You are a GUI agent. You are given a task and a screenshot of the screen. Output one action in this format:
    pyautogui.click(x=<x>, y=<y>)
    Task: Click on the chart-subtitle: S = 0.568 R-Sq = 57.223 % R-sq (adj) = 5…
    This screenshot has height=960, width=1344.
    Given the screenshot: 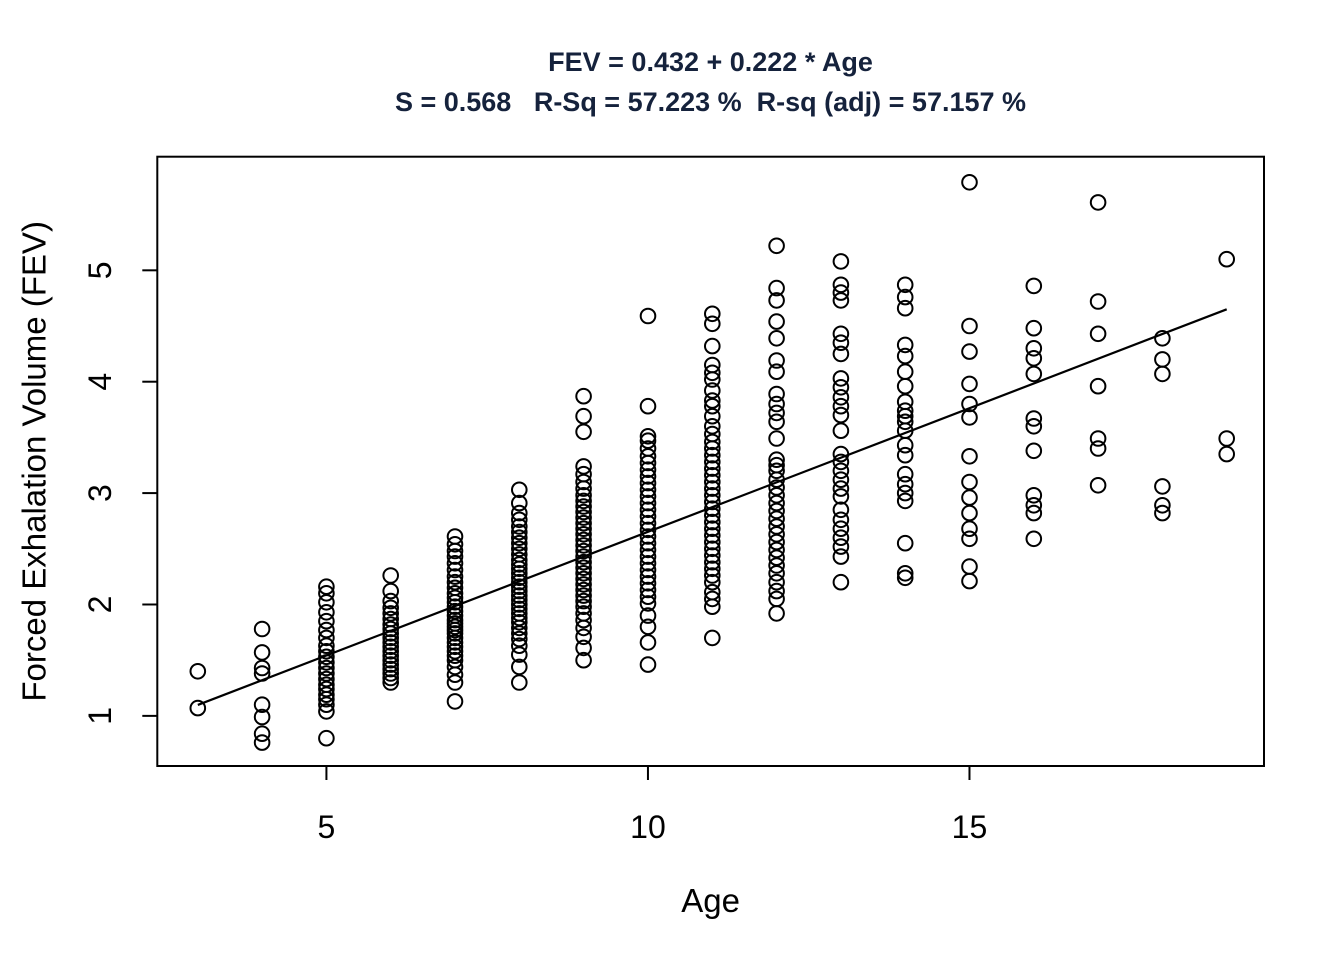 What is the action you would take?
    pyautogui.click(x=710, y=102)
    